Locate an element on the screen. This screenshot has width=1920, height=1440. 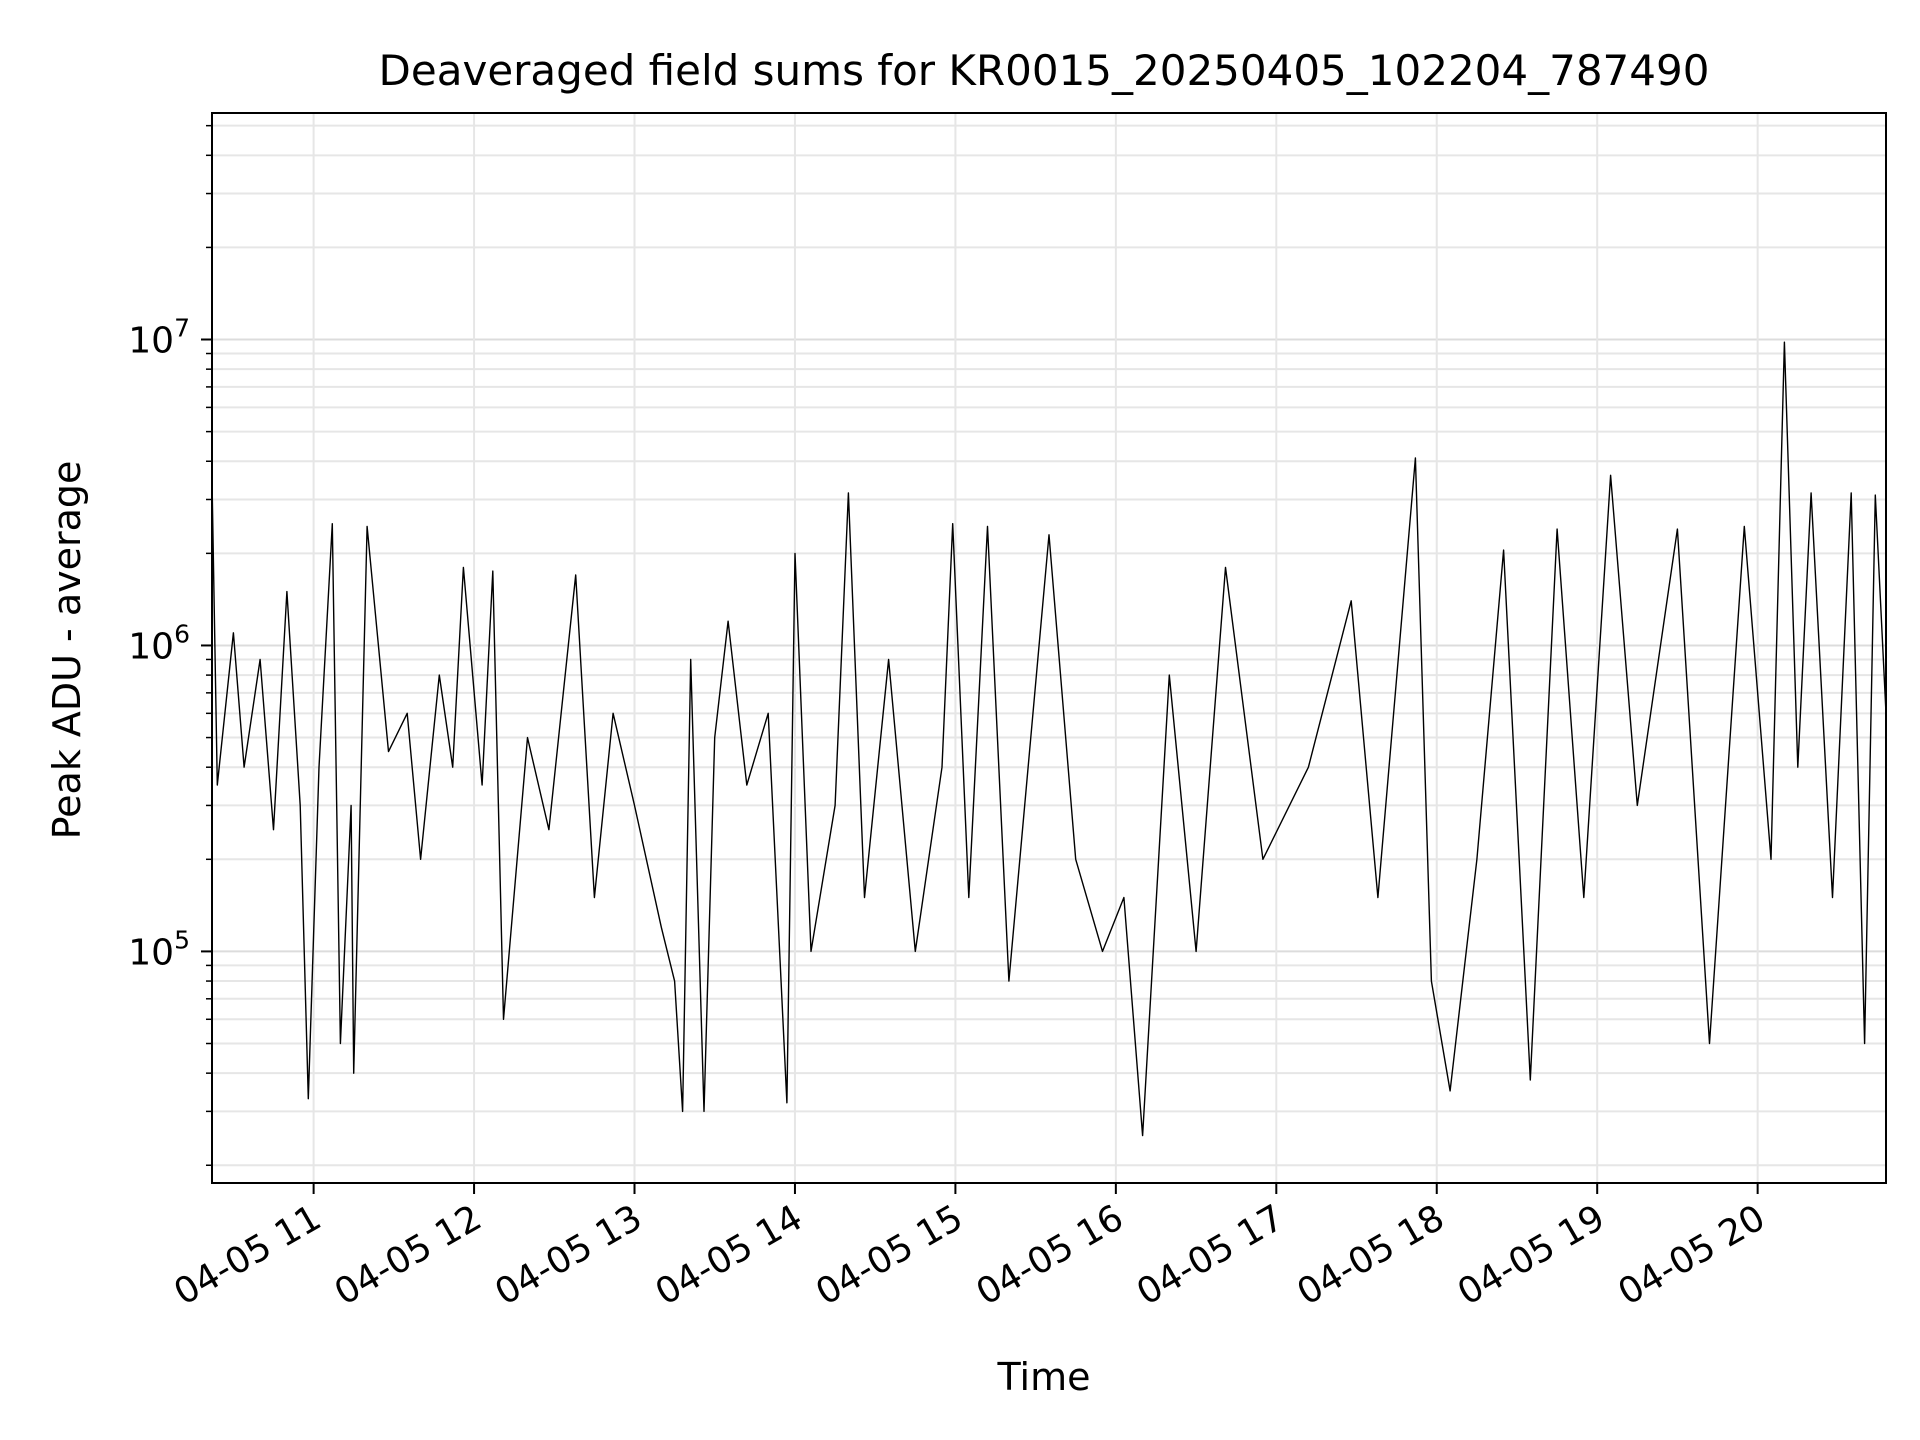
x-axis-label: Time is located at coordinates (1044, 1377).